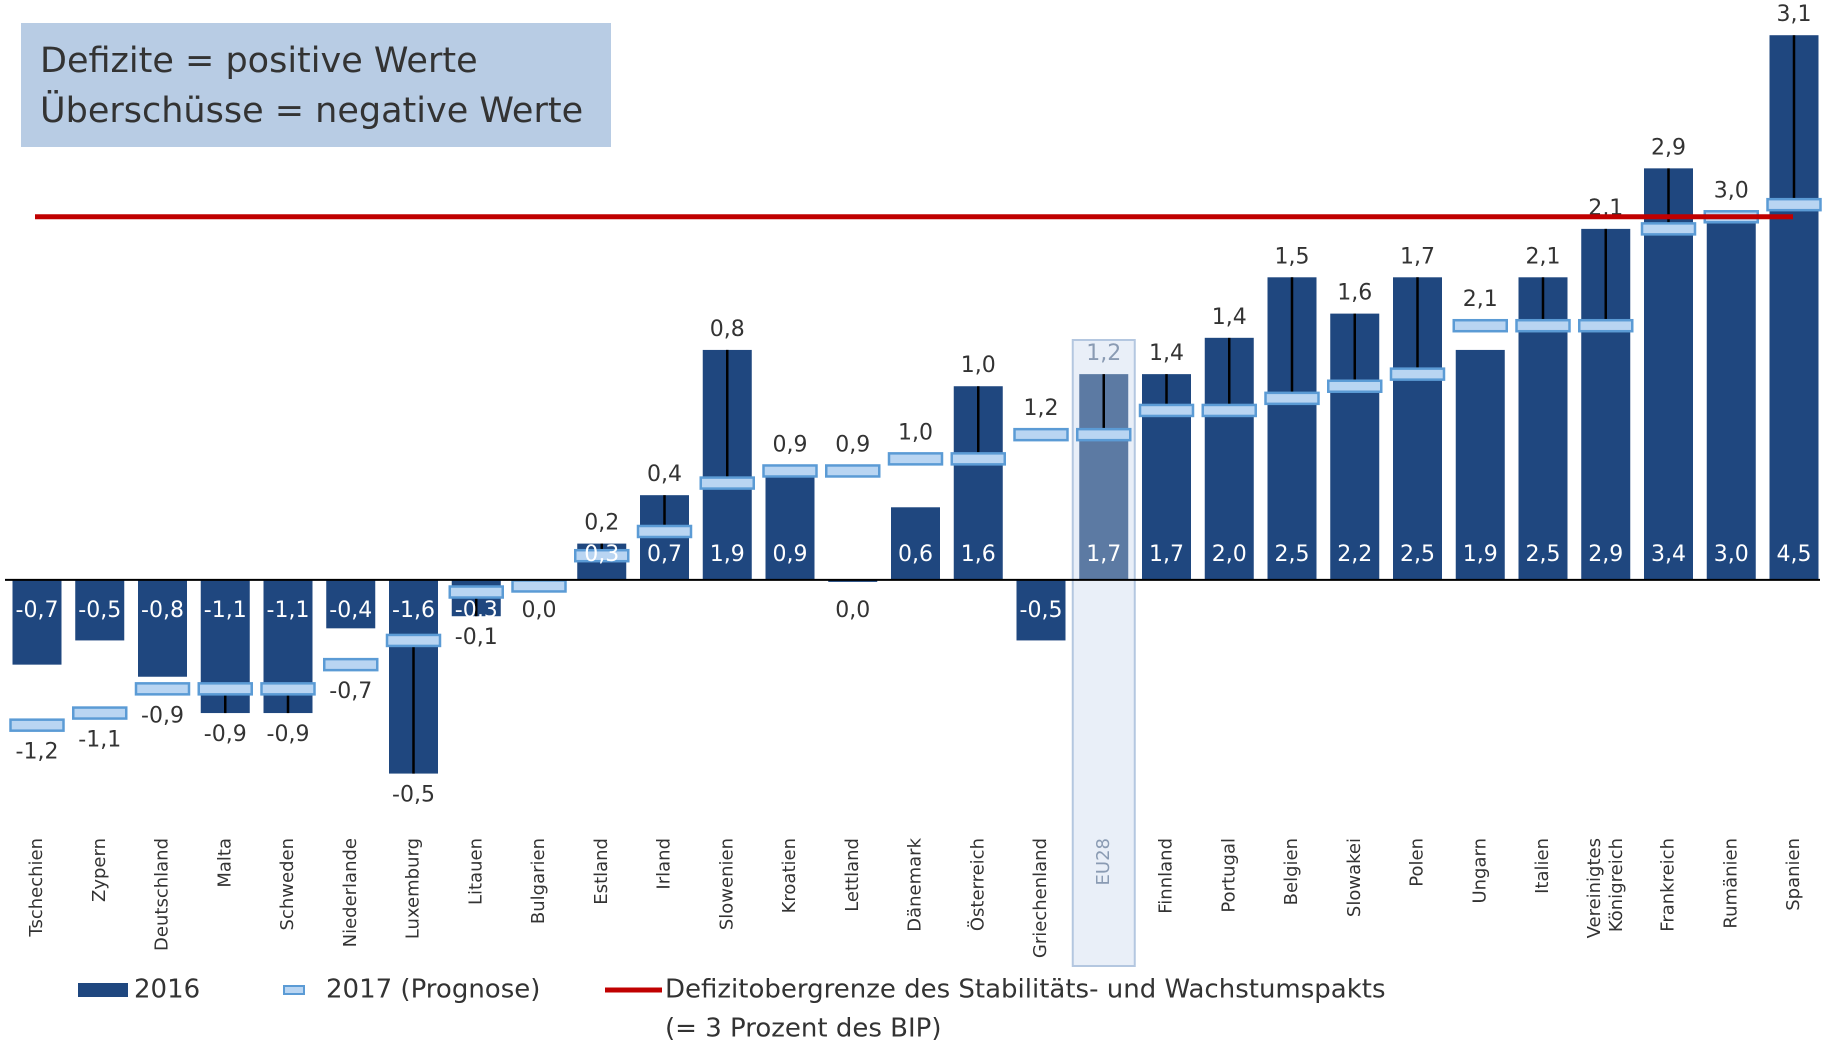  Describe the element at coordinates (1229, 554) in the screenshot. I see `value-label: 2,0` at that location.